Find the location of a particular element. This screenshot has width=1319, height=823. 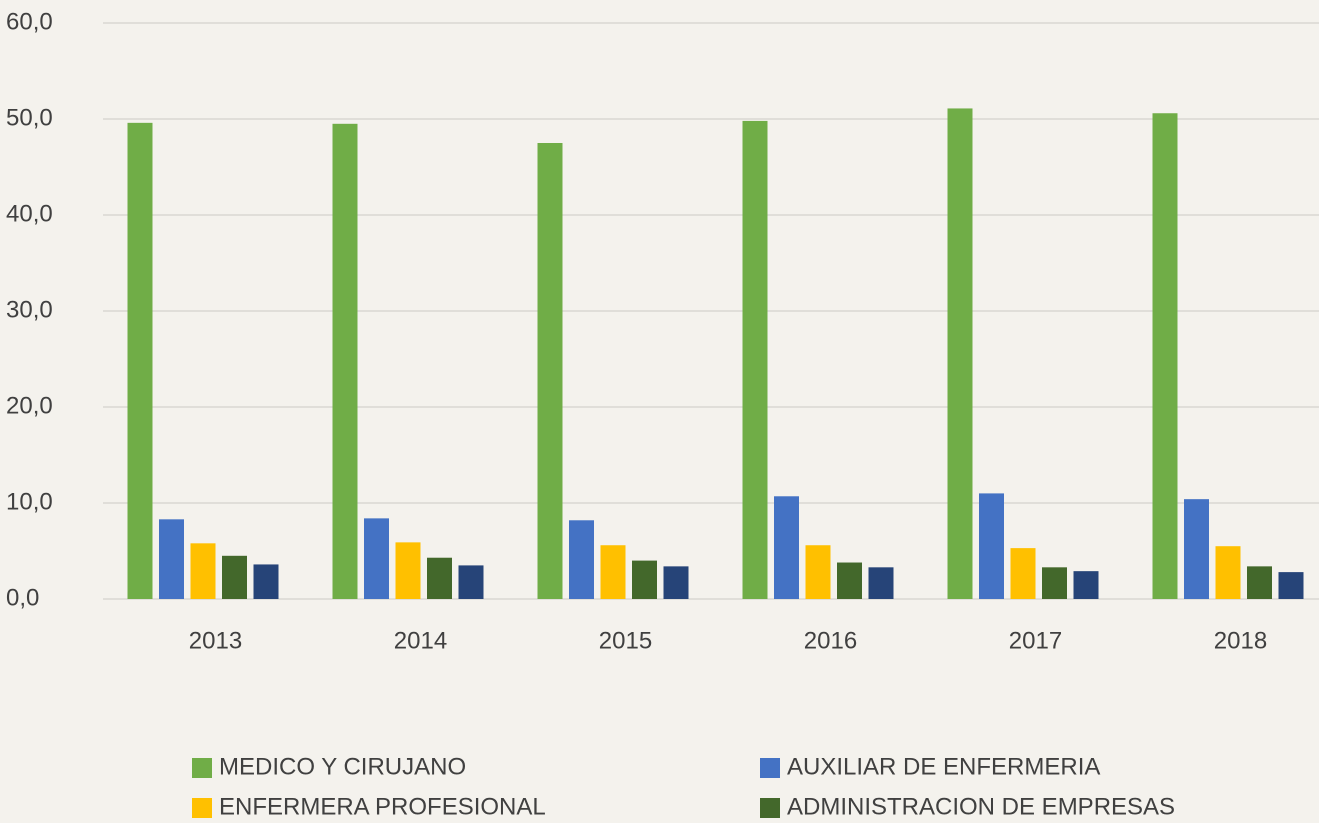

y-tick-label: 10,0 is located at coordinates (29, 501).